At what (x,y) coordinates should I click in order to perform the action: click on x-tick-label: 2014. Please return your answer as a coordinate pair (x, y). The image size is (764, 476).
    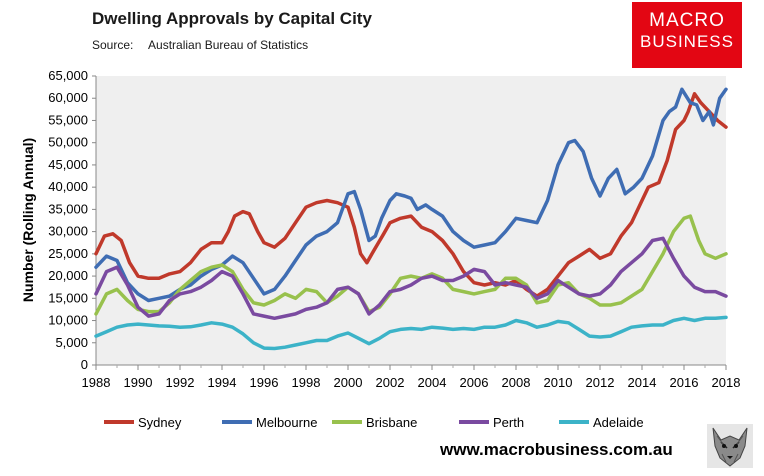
    Looking at the image, I should click on (642, 382).